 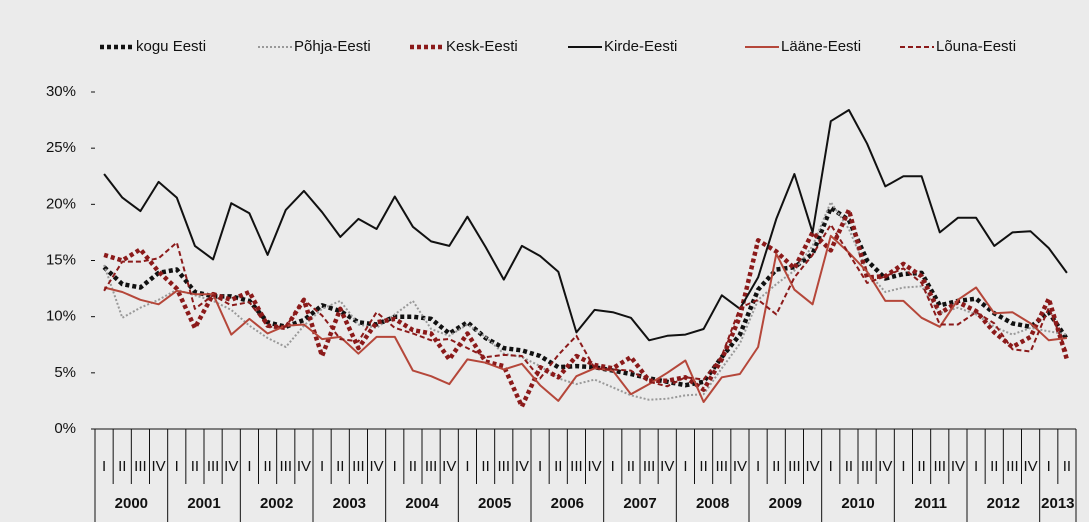 I want to click on year-label: 2008, so click(x=712, y=503).